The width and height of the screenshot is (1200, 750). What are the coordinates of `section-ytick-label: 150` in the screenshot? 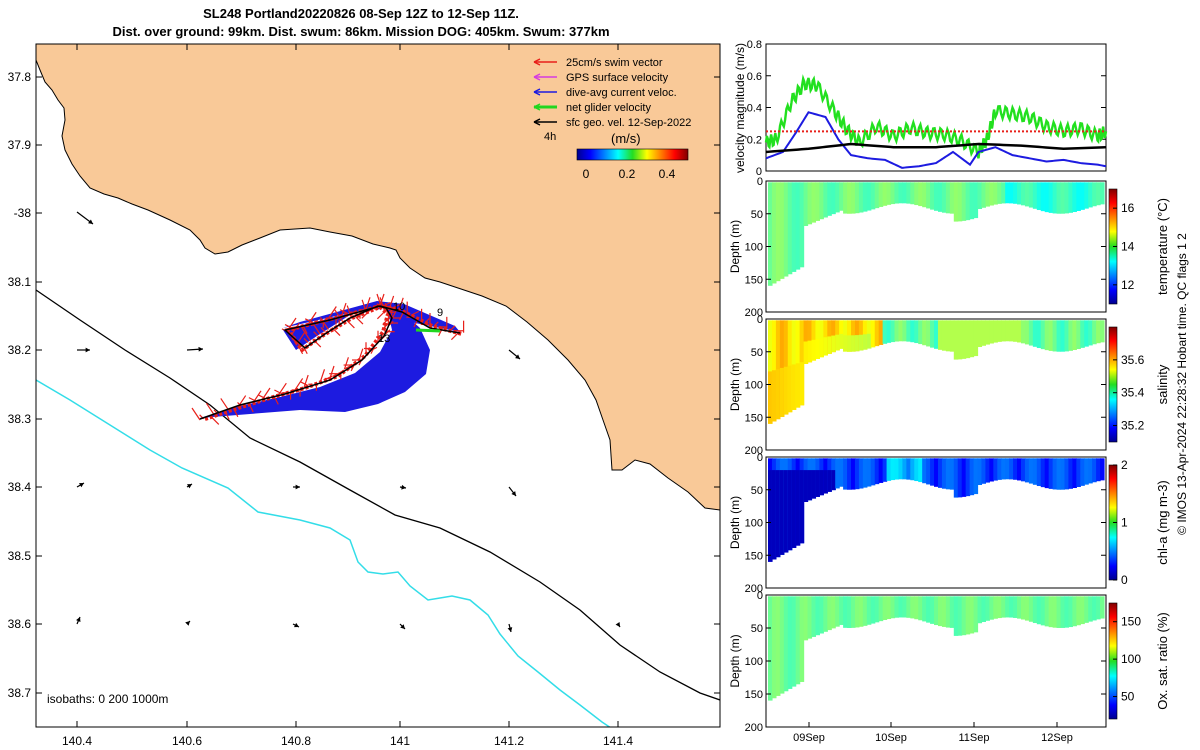 It's located at (754, 418).